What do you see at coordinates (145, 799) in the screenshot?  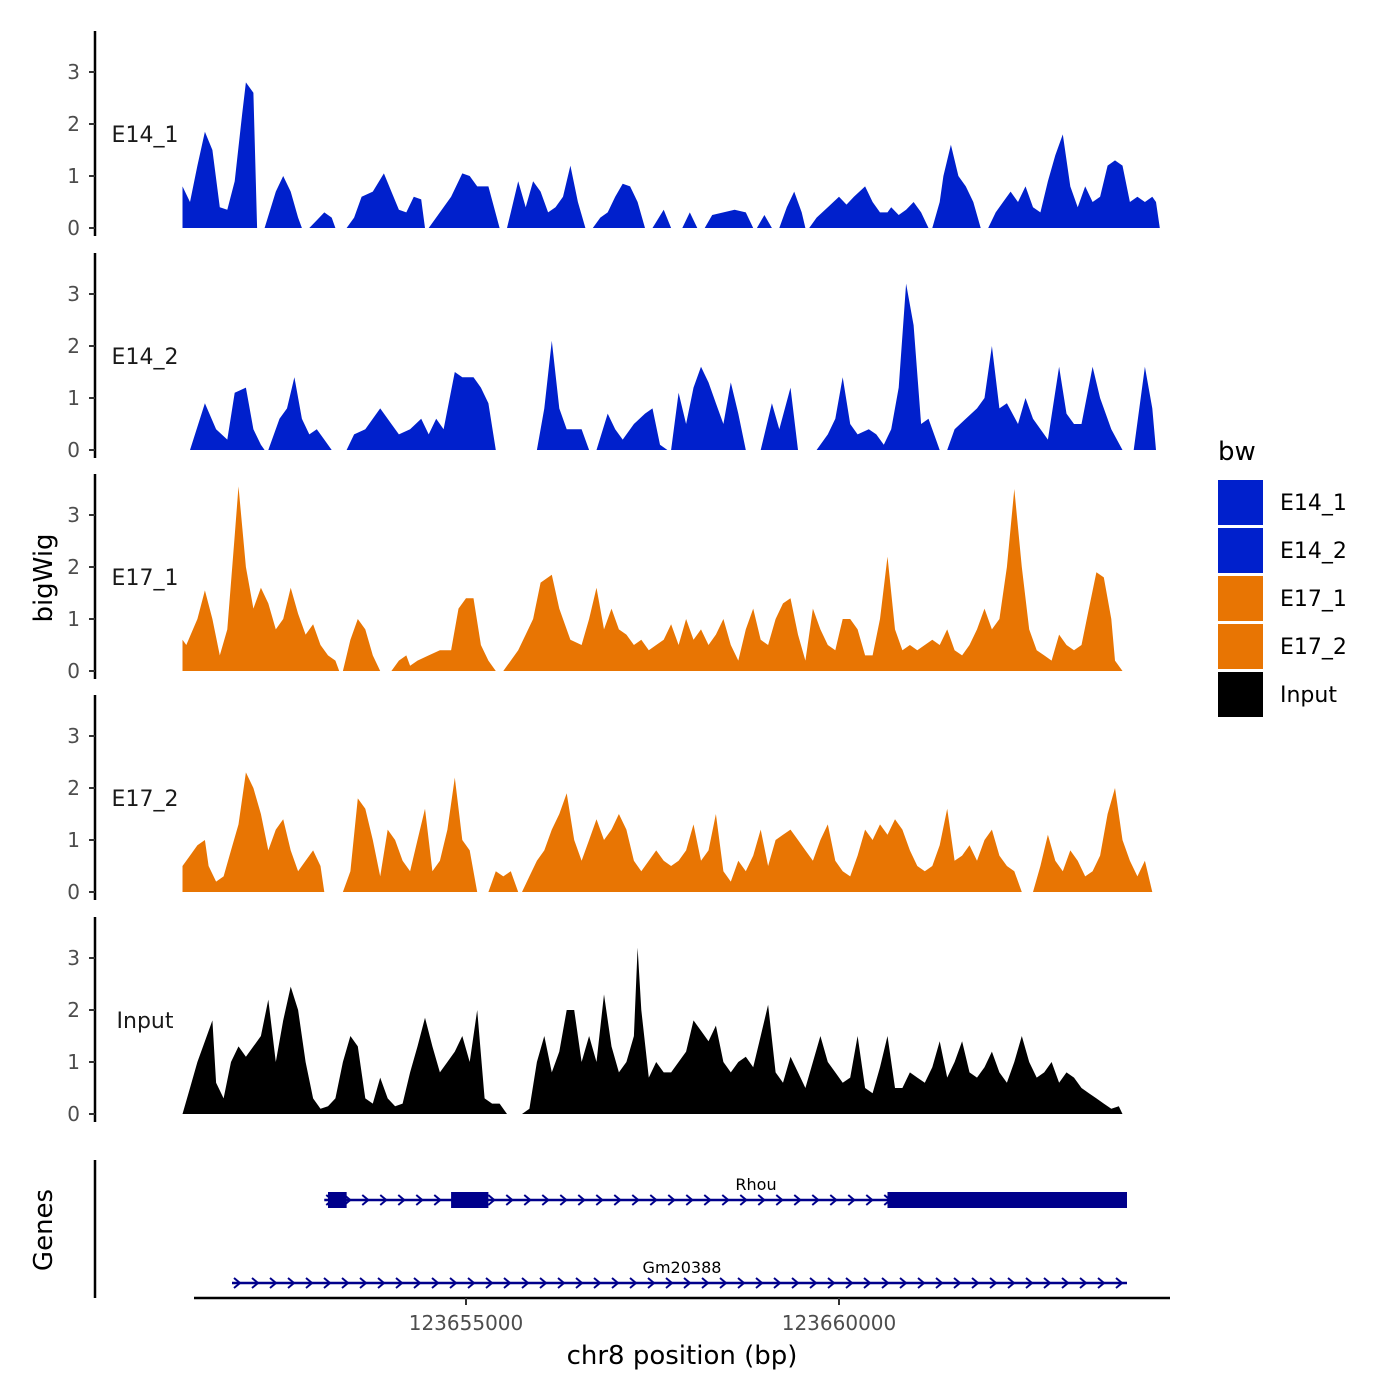 I see `track-label: E17_2` at bounding box center [145, 799].